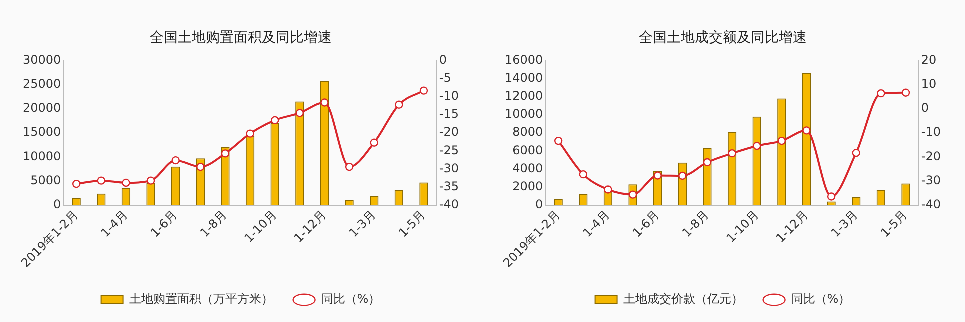 The height and width of the screenshot is (322, 965). I want to click on y-tick-label: 20000, so click(42, 108).